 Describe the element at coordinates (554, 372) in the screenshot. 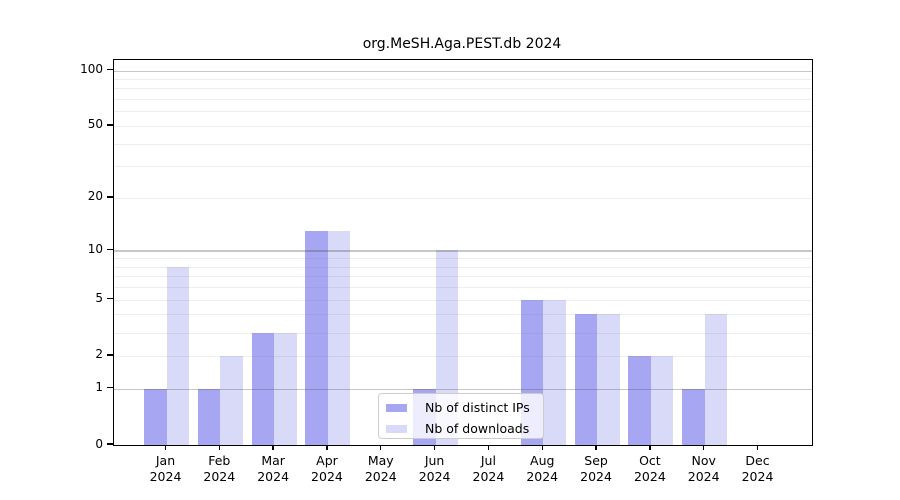

I see `bar-aug-downloads` at that location.